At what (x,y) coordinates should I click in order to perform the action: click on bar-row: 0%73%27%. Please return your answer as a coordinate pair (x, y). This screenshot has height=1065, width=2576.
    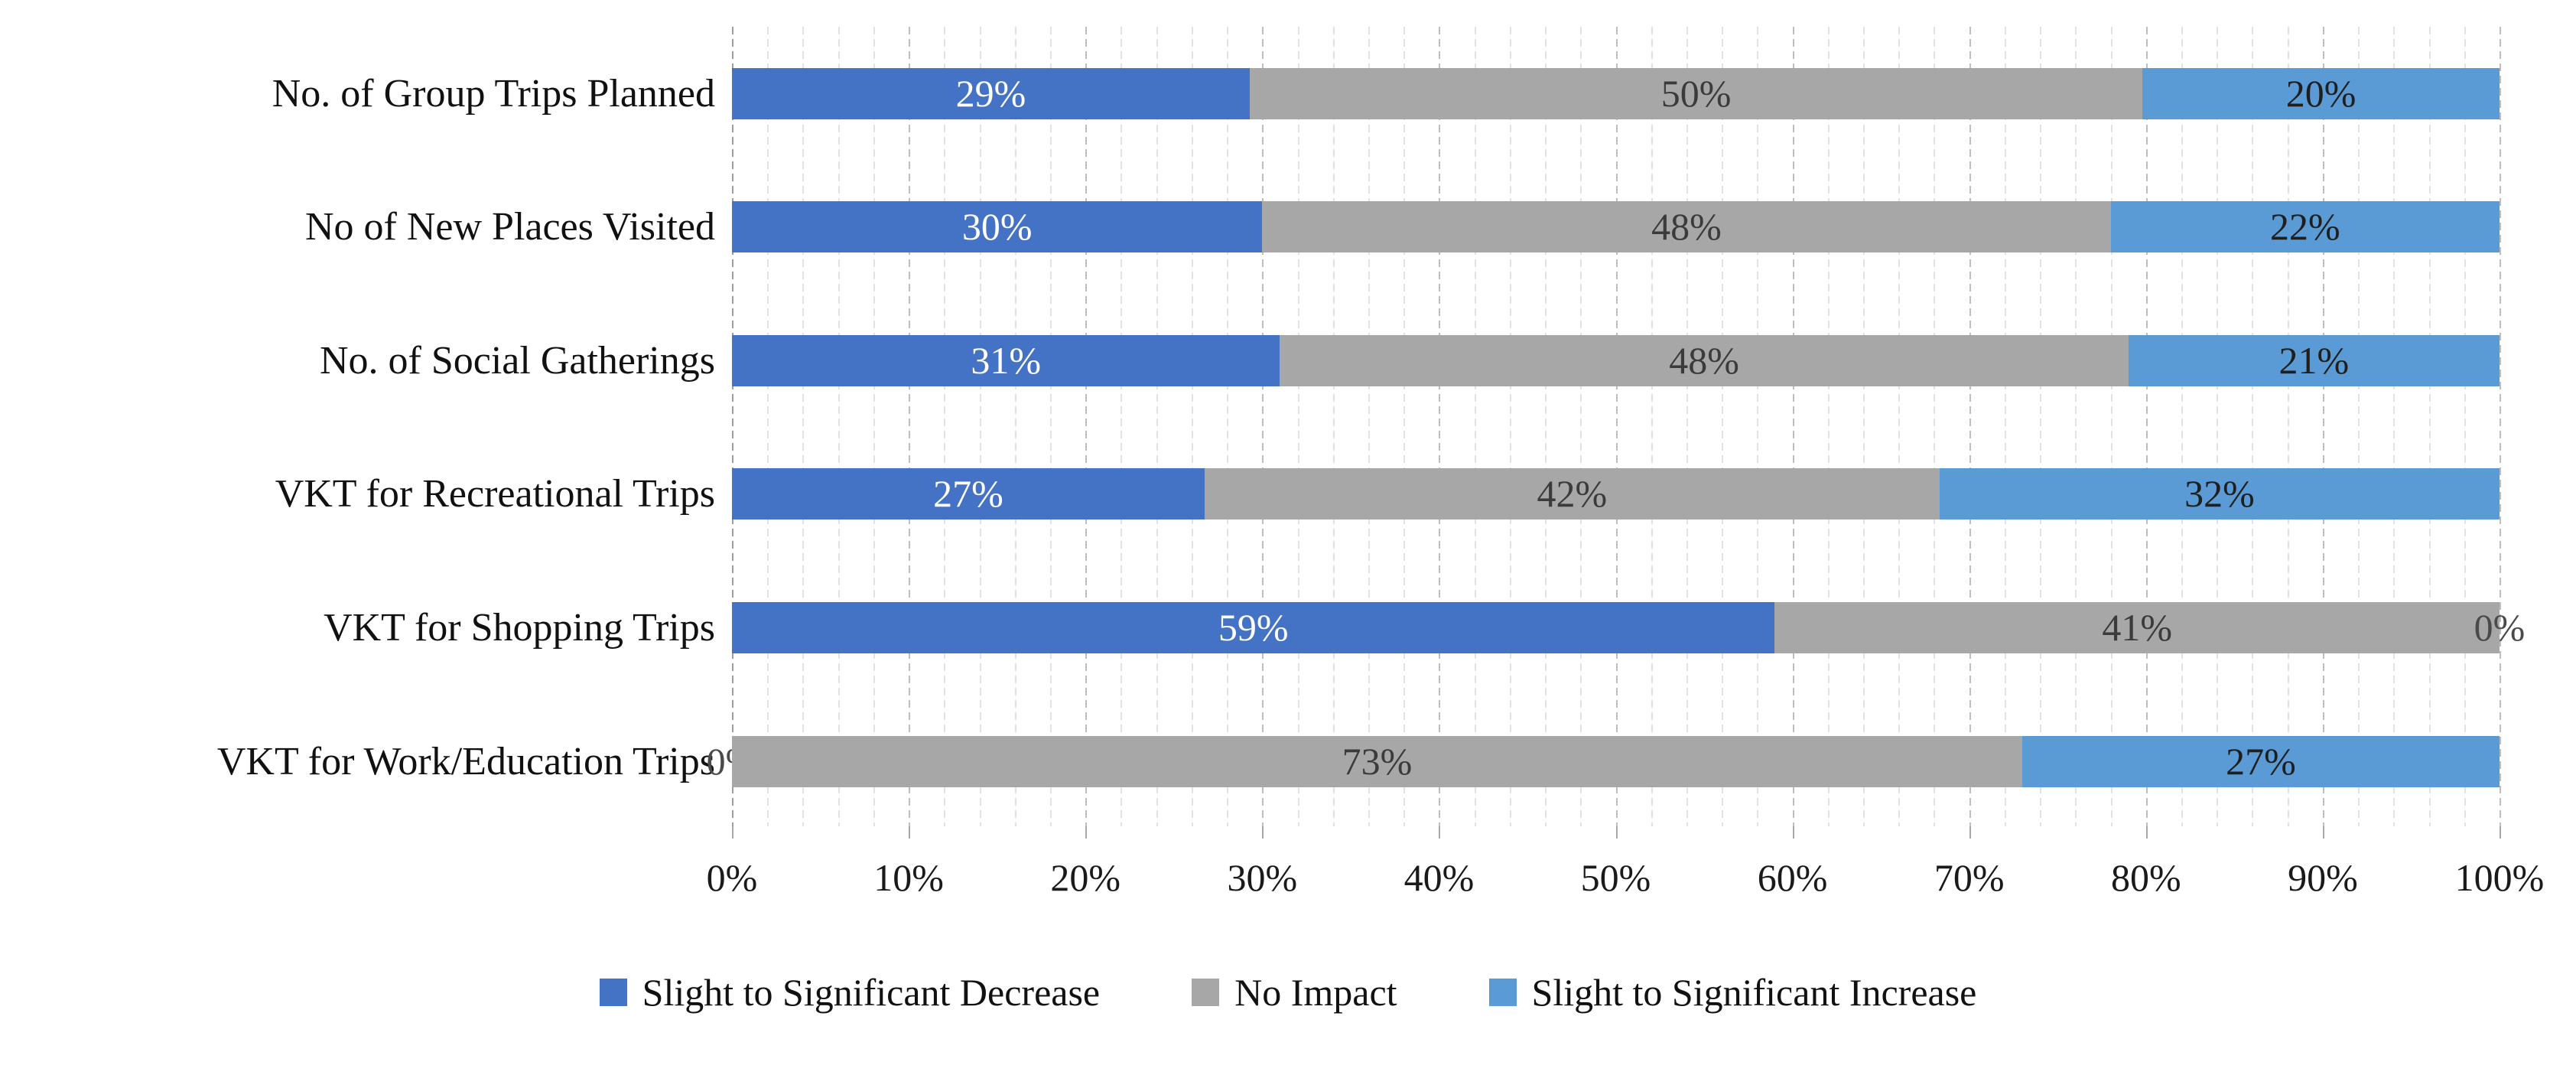
    Looking at the image, I should click on (1603, 761).